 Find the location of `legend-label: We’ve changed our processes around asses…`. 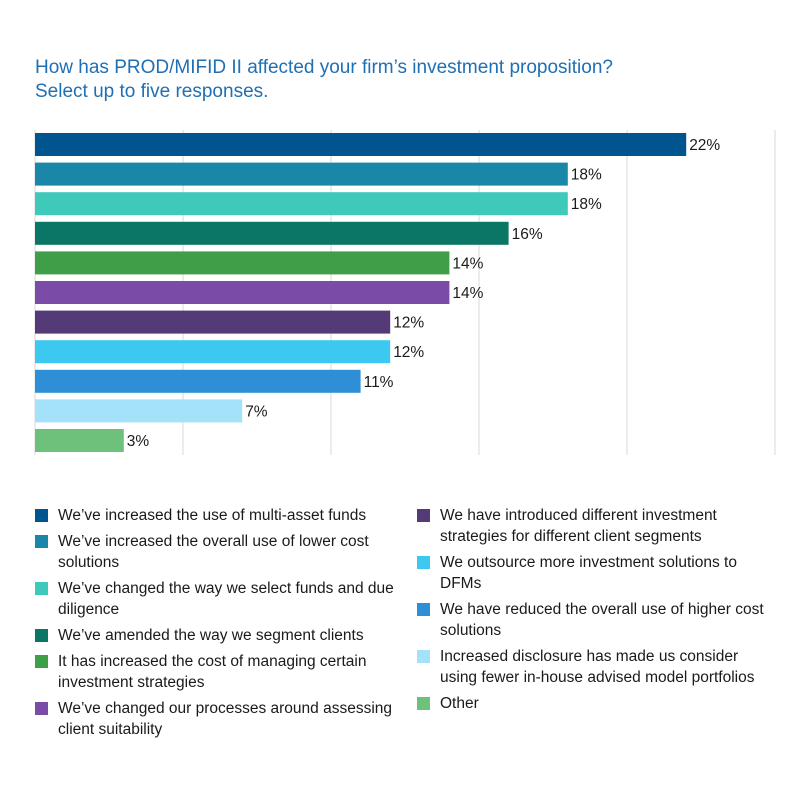

legend-label: We’ve changed our processes around asses… is located at coordinates (225, 719).